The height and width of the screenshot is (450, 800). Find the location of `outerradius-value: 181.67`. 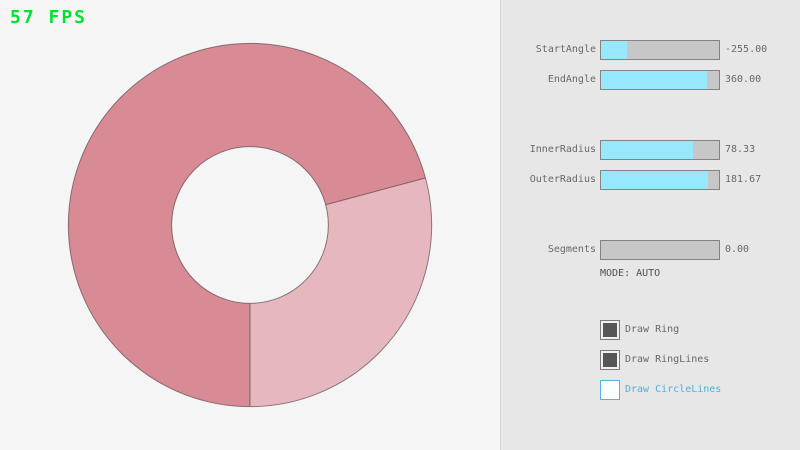

outerradius-value: 181.67 is located at coordinates (743, 179).